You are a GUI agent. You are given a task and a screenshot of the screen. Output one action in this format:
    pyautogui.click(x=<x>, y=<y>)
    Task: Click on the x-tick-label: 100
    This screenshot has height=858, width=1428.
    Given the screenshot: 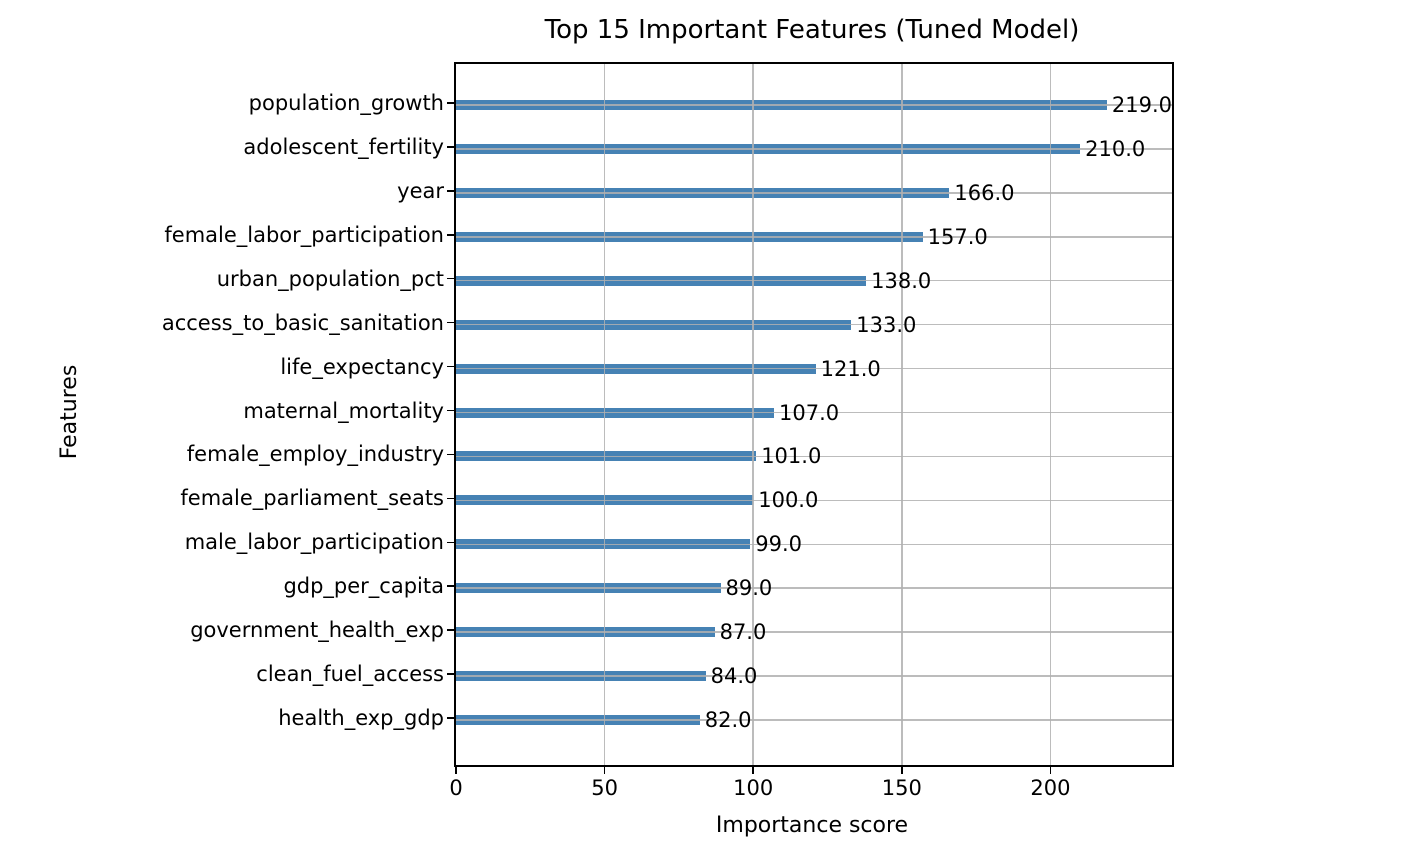 What is the action you would take?
    pyautogui.click(x=753, y=788)
    